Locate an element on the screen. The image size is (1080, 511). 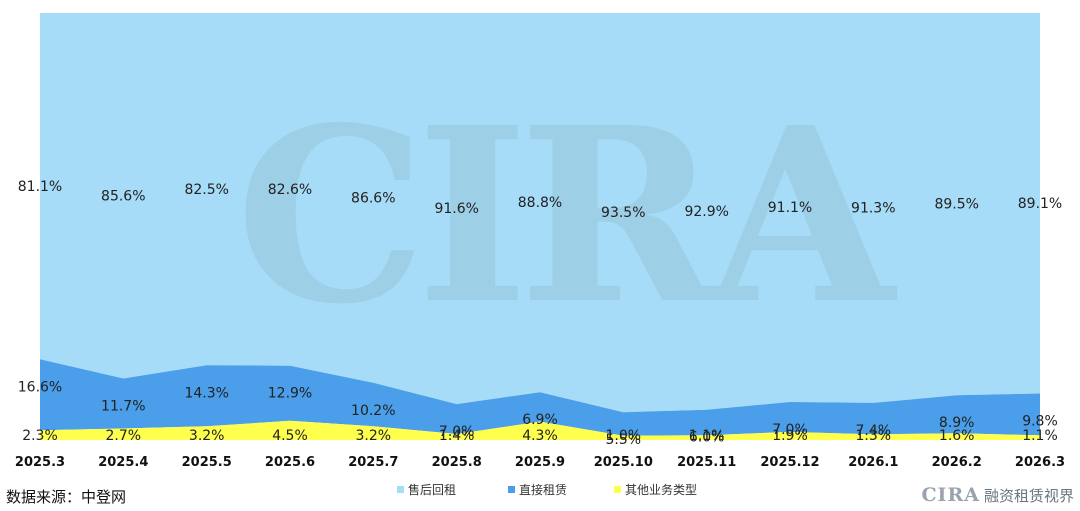
data-label: 11.7% is located at coordinates (123, 407).